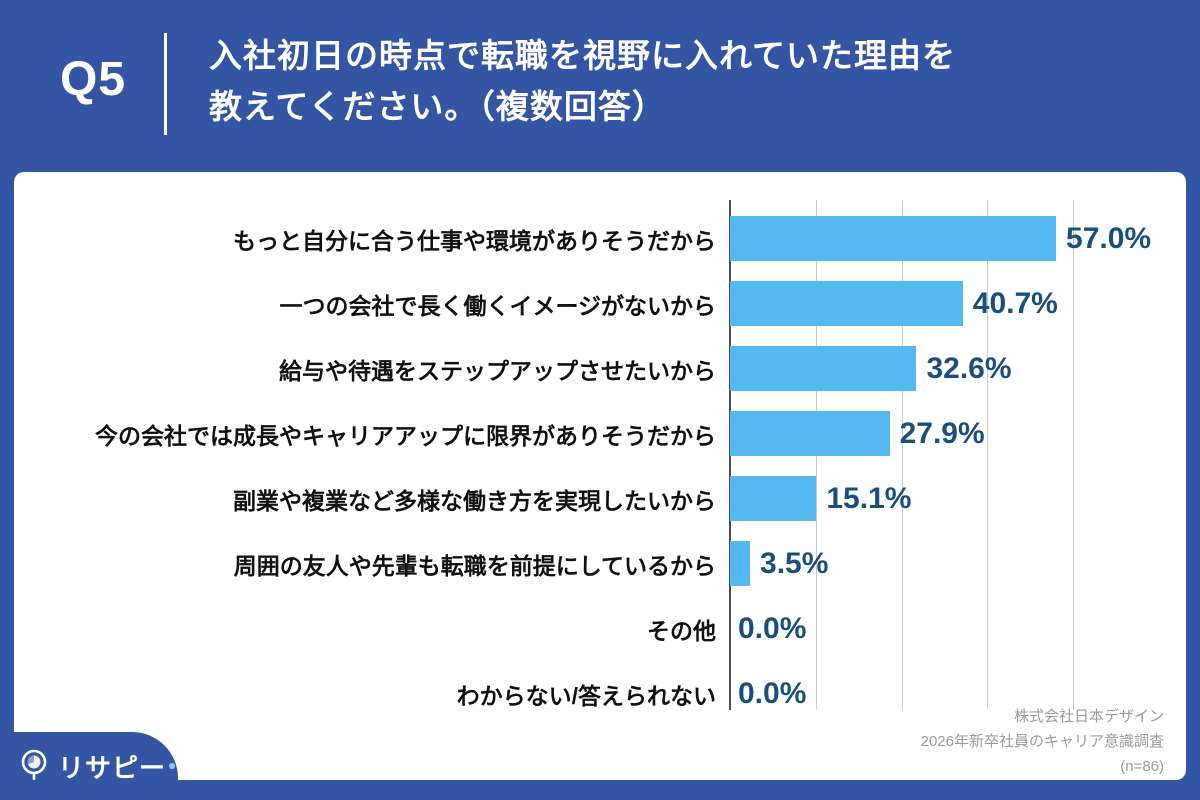 Image resolution: width=1200 pixels, height=800 pixels. I want to click on logo-dot, so click(172, 765).